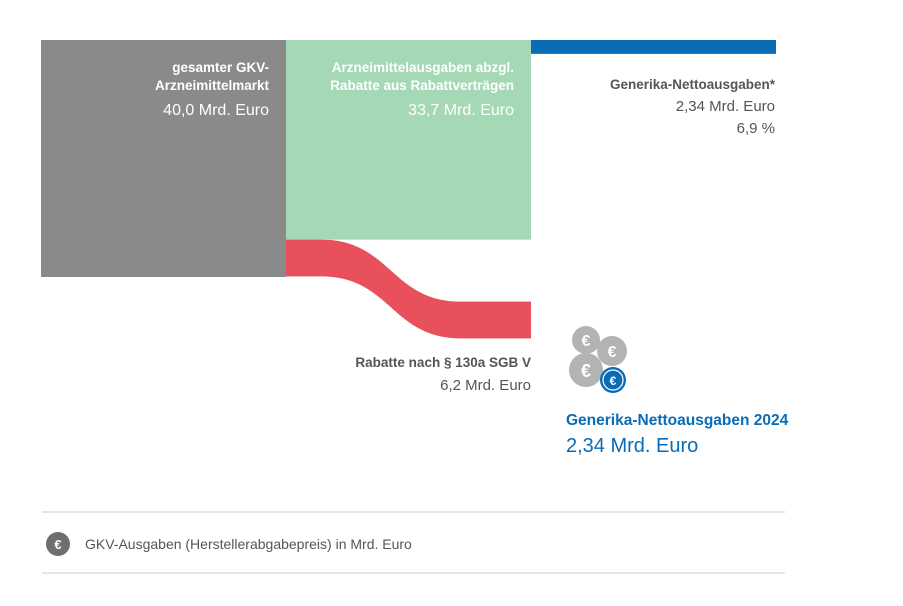 The height and width of the screenshot is (606, 903). What do you see at coordinates (408, 140) in the screenshot?
I see `node-arzneimittelausgaben-abzgl-rabatte` at bounding box center [408, 140].